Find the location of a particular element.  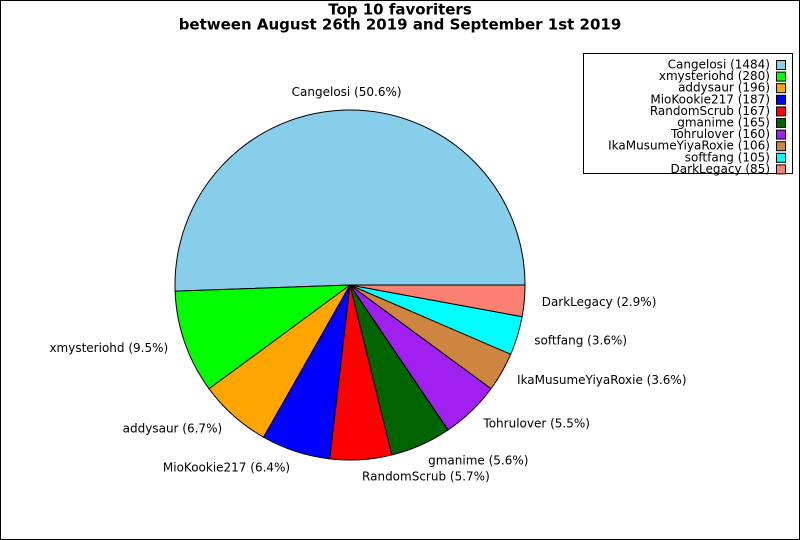

legend-label: DarkLegacy (85) is located at coordinates (720, 169).